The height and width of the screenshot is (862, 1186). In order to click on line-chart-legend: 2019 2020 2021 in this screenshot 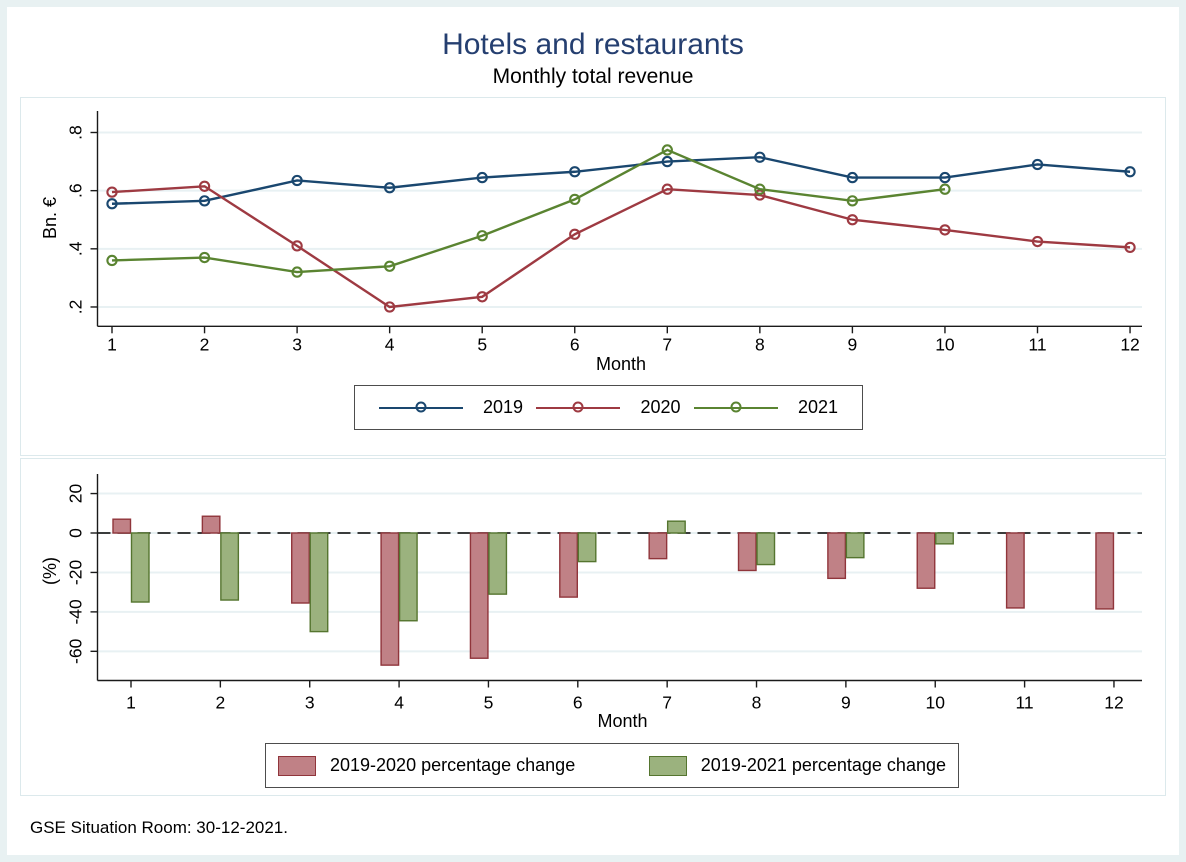, I will do `click(608, 407)`.